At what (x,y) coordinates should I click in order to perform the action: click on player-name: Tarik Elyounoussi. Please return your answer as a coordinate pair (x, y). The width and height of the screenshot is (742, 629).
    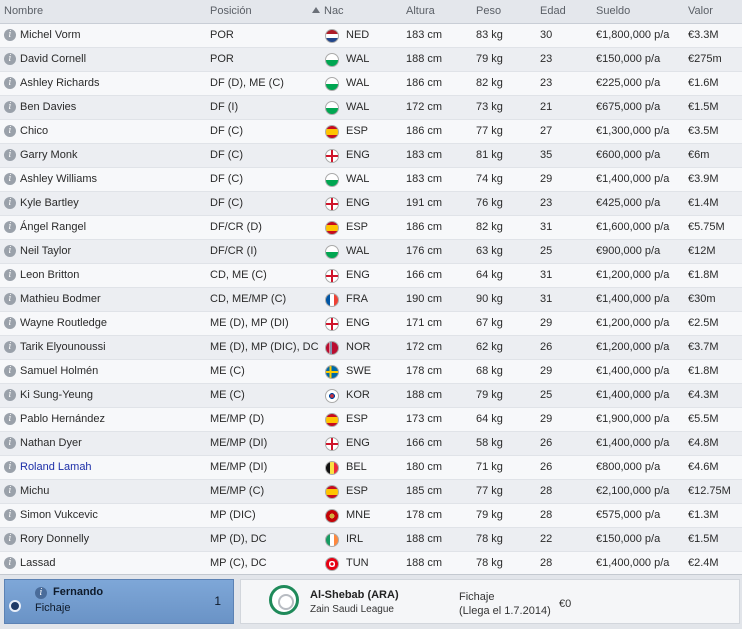
    Looking at the image, I should click on (63, 347).